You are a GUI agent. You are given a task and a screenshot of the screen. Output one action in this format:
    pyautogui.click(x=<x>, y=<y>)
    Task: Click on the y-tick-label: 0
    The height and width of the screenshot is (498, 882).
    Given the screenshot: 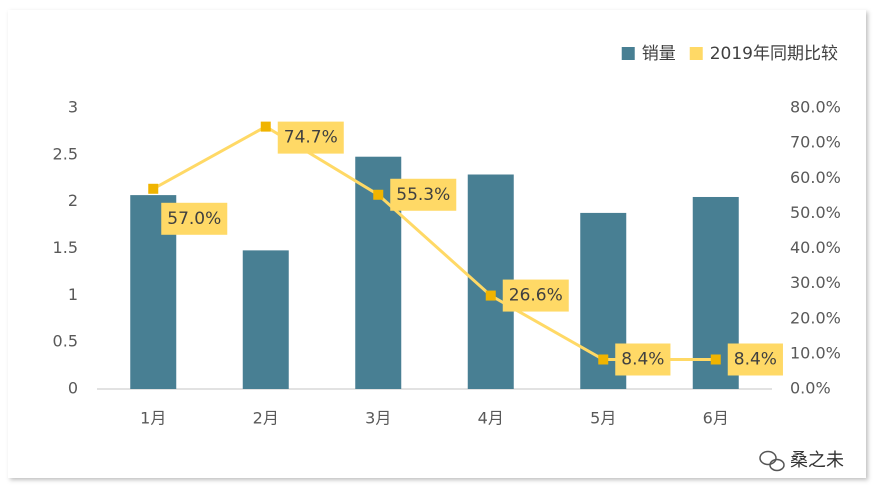 What is the action you would take?
    pyautogui.click(x=73, y=388)
    